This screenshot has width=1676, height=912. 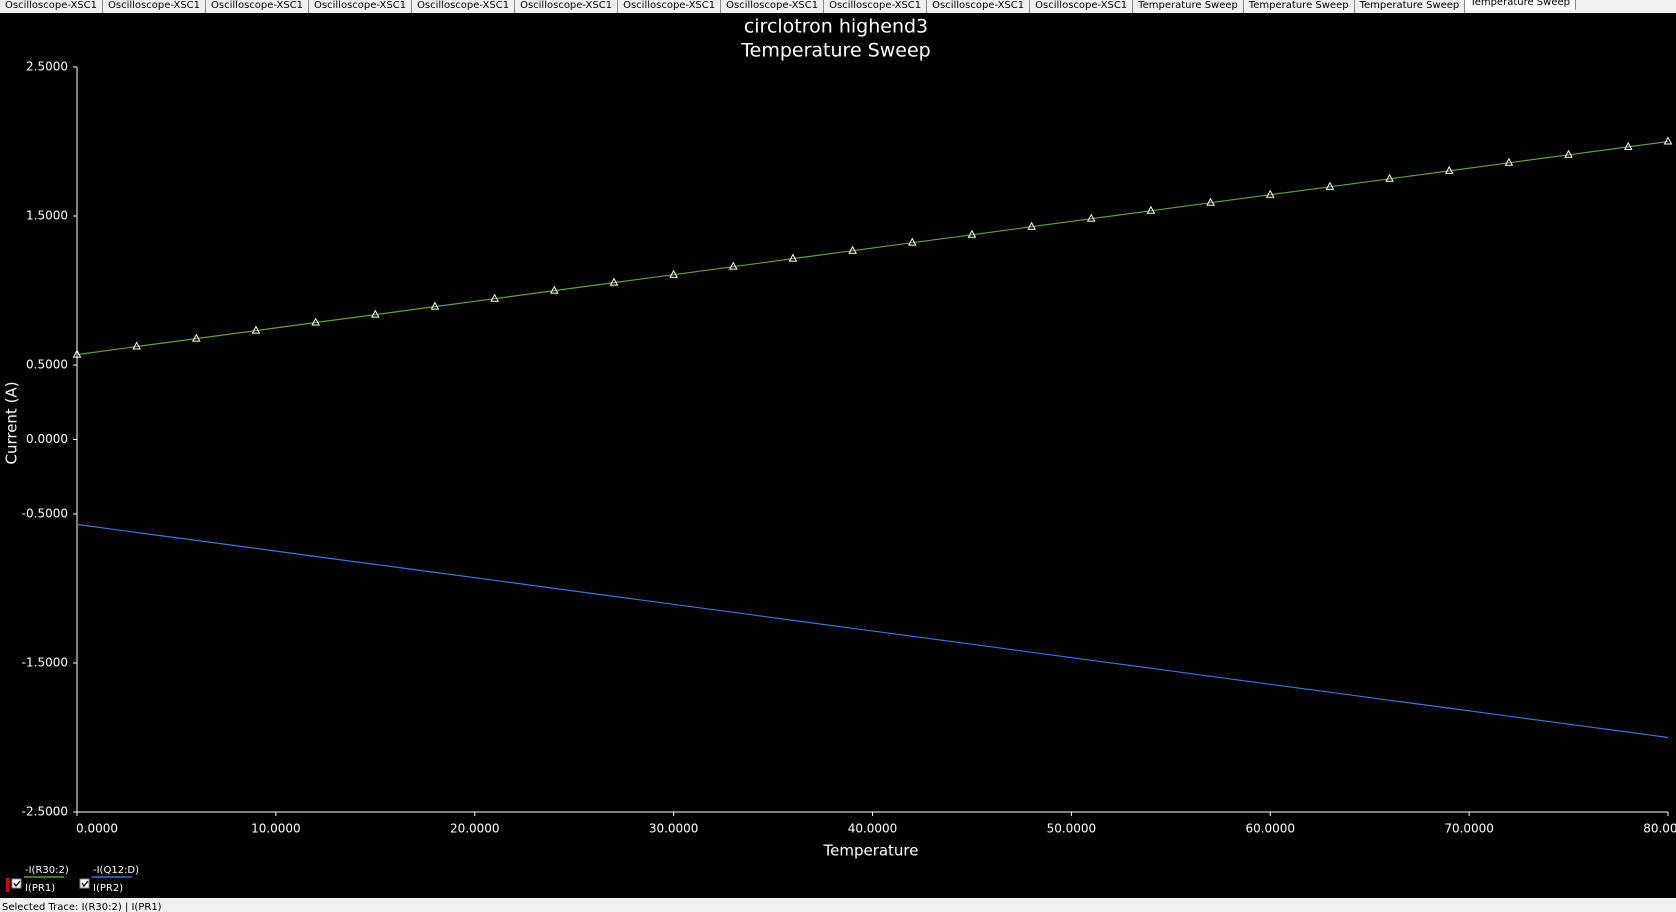 I want to click on x-axis-label: Temperature, so click(x=870, y=851).